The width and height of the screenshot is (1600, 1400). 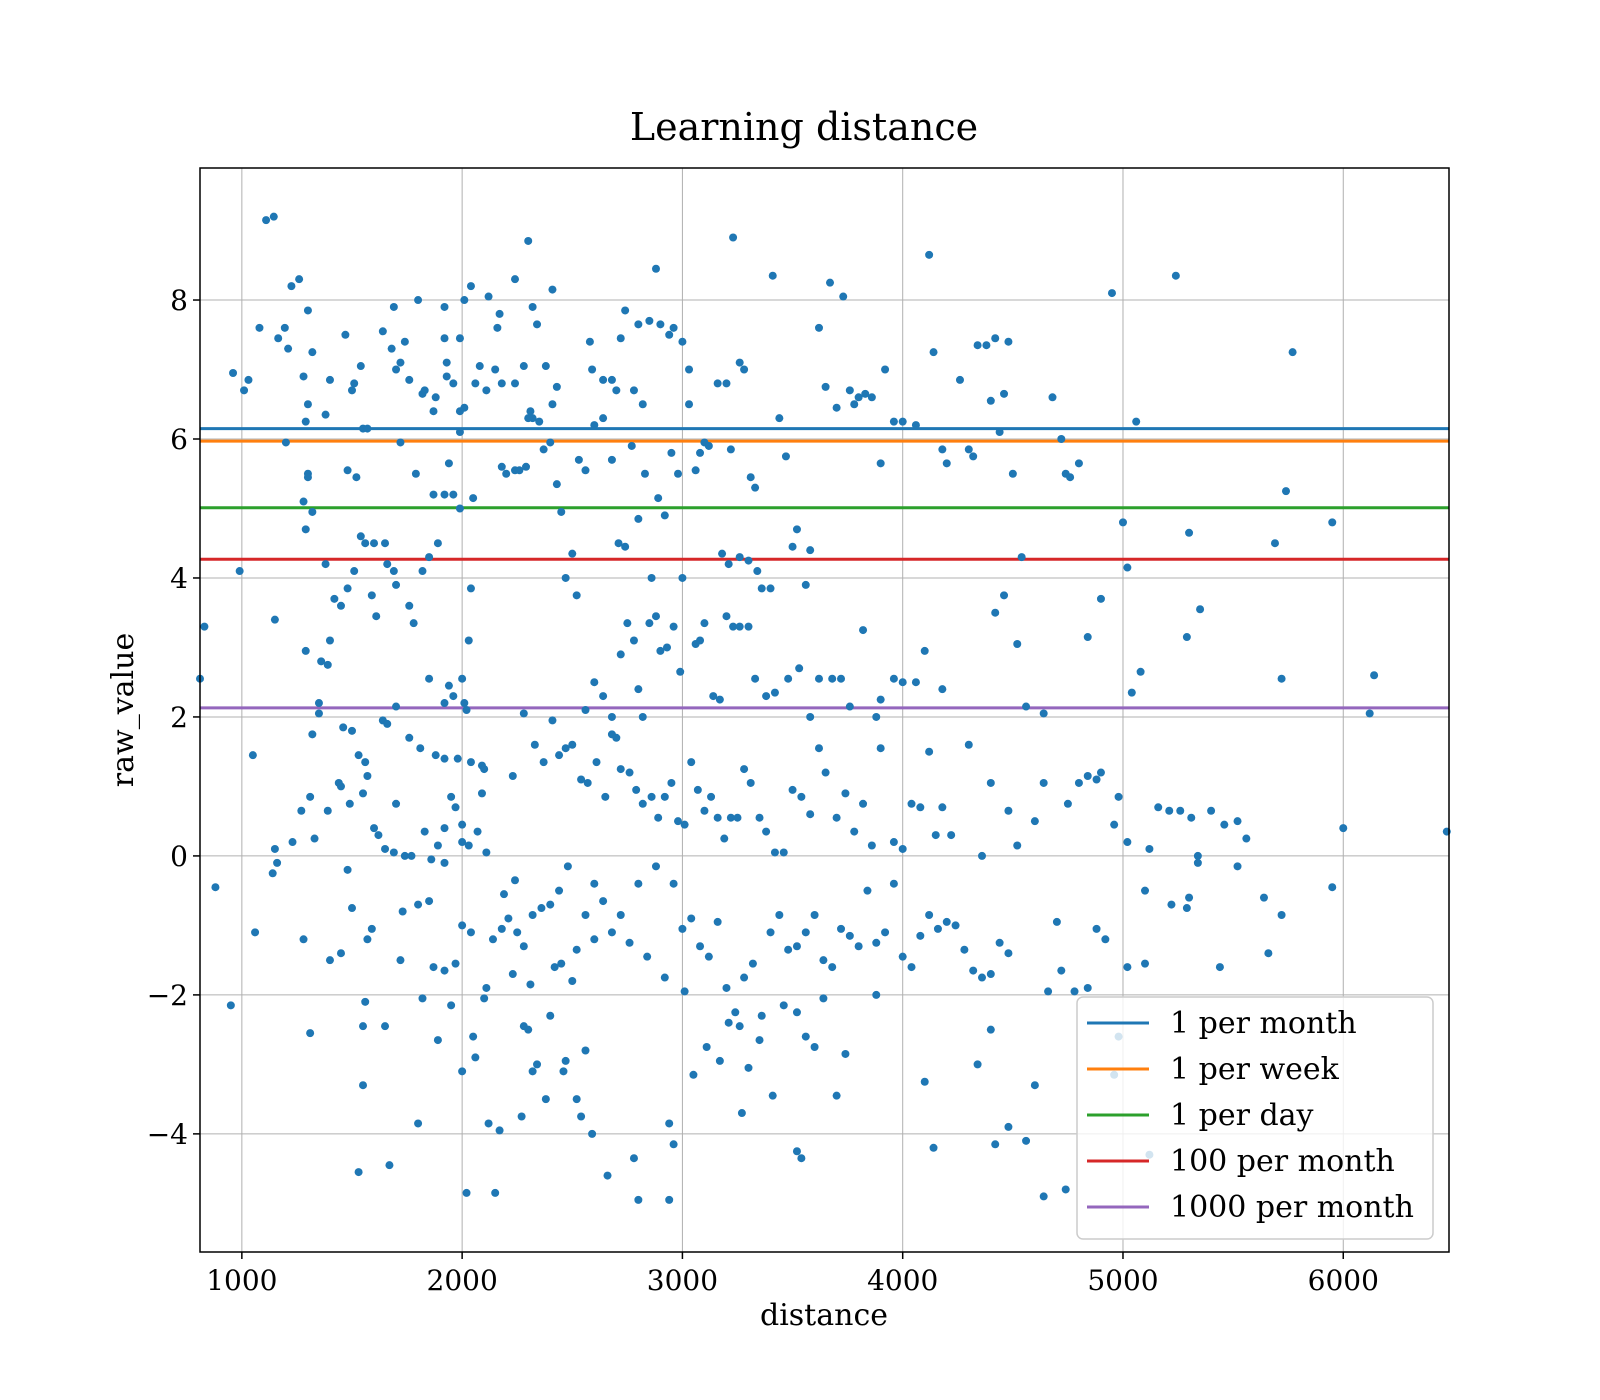 What do you see at coordinates (824, 1315) in the screenshot?
I see `x-axis-label: distance` at bounding box center [824, 1315].